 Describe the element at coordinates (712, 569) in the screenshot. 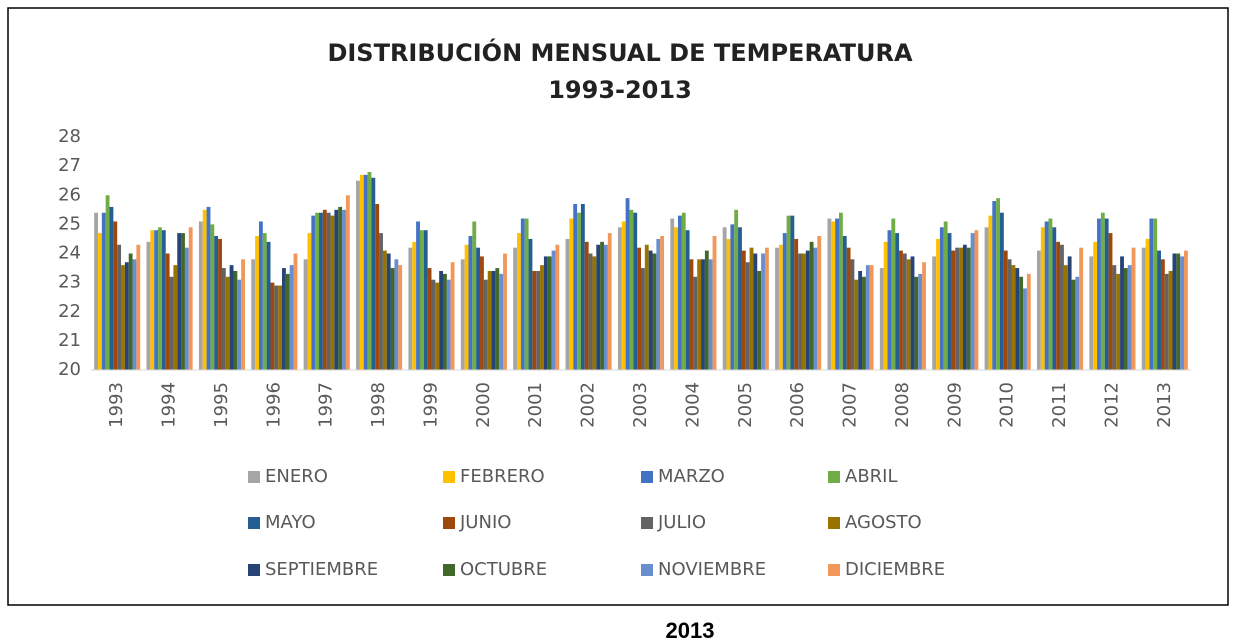

I see `legend-label: NOVIEMBRE` at that location.